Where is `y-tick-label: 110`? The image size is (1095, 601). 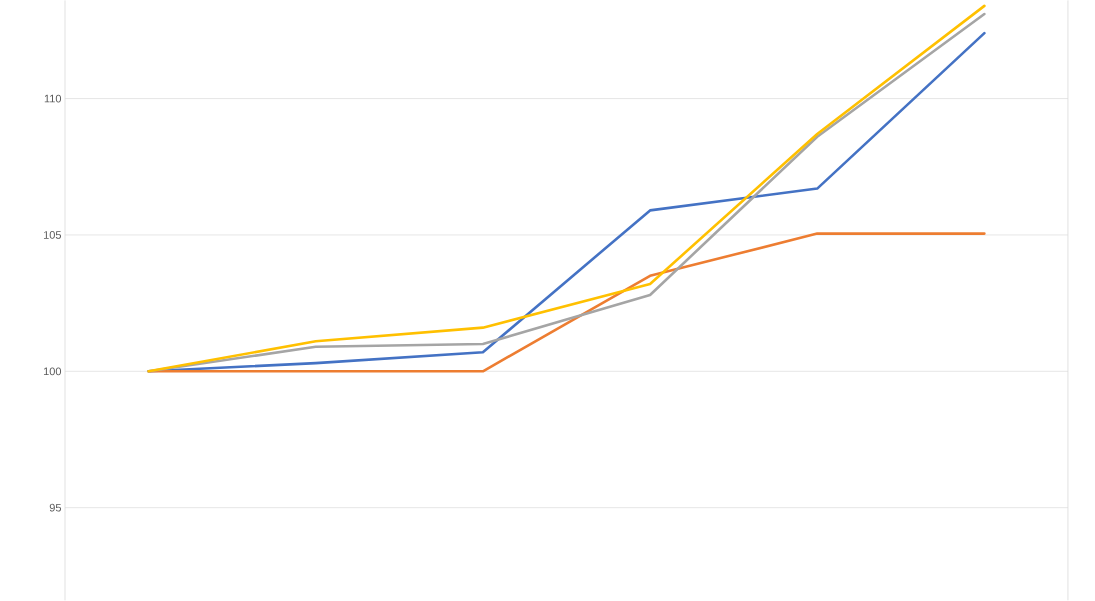 y-tick-label: 110 is located at coordinates (53, 98).